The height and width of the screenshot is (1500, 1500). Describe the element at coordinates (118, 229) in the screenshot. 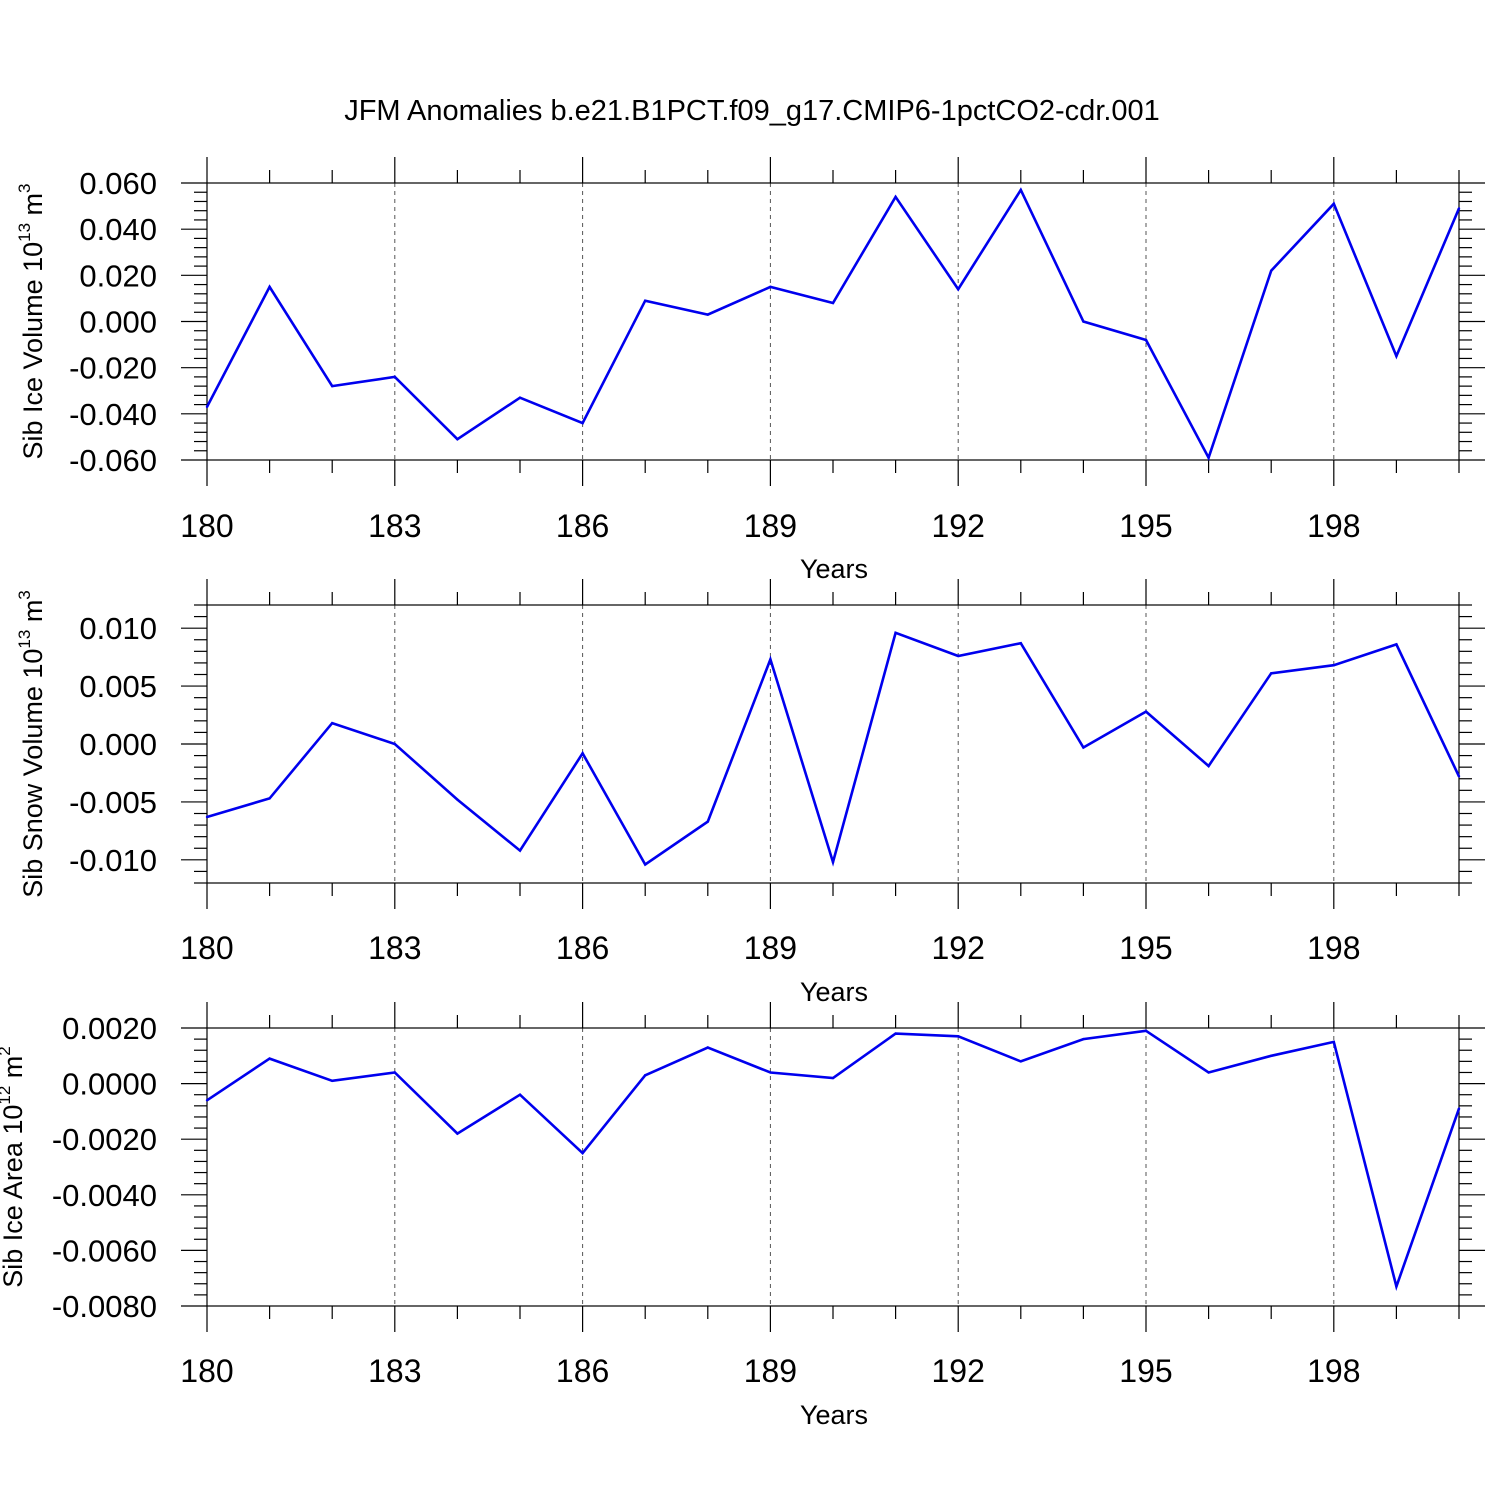

I see `y-tick-label: 0.040` at that location.